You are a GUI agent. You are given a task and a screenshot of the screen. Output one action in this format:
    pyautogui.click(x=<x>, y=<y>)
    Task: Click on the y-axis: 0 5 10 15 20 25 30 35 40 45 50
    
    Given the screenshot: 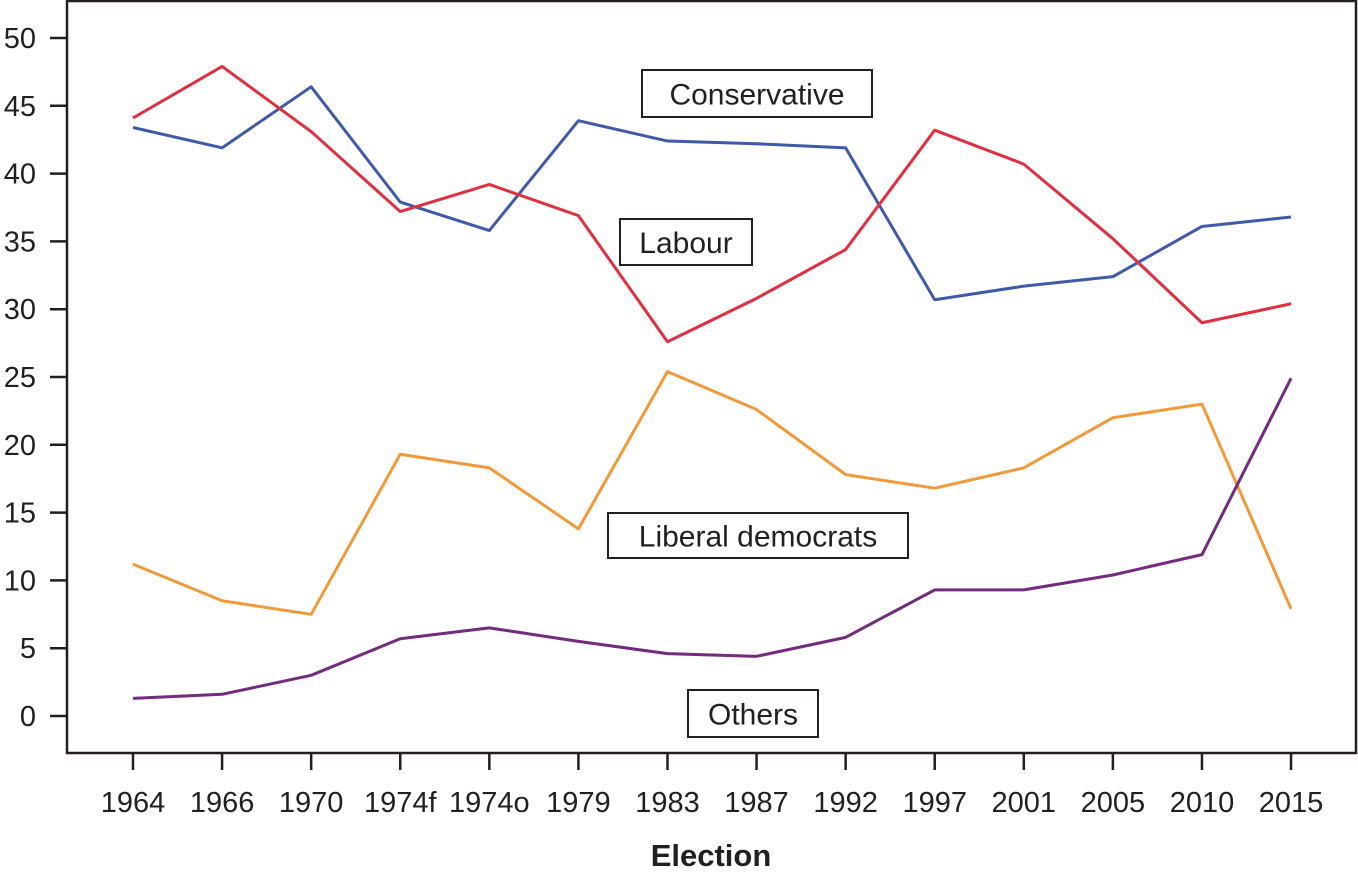 What is the action you would take?
    pyautogui.click(x=35, y=378)
    